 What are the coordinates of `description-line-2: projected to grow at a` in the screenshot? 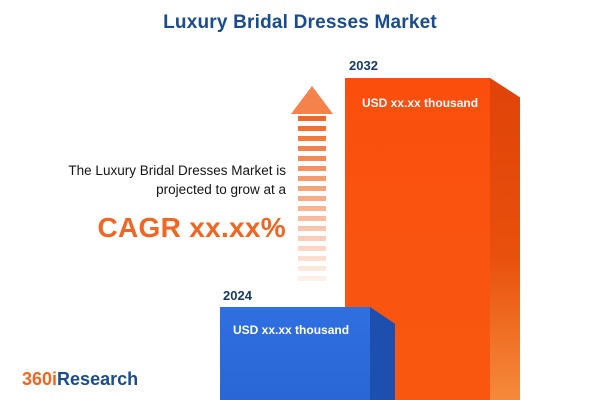 It's located at (221, 189).